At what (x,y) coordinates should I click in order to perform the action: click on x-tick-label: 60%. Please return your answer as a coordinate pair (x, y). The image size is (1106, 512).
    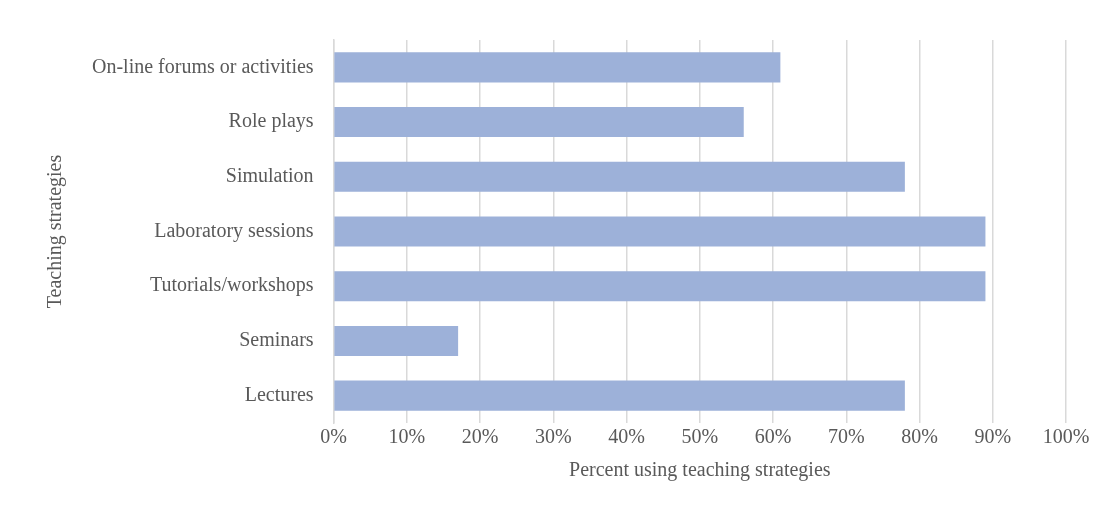
    Looking at the image, I should click on (773, 436).